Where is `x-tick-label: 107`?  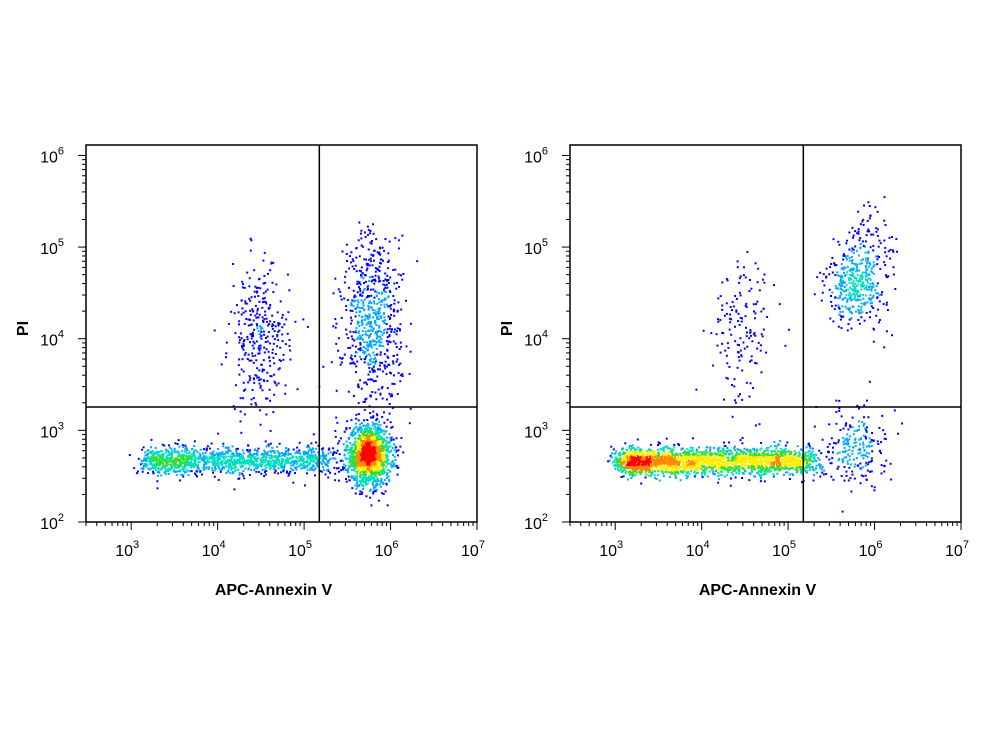
x-tick-label: 107 is located at coordinates (473, 549).